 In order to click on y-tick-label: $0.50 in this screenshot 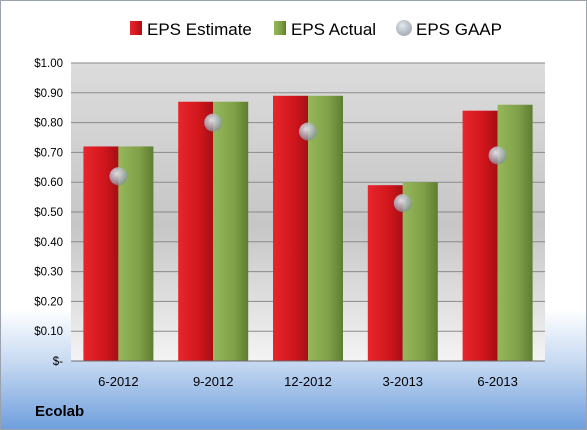, I will do `click(48, 213)`.